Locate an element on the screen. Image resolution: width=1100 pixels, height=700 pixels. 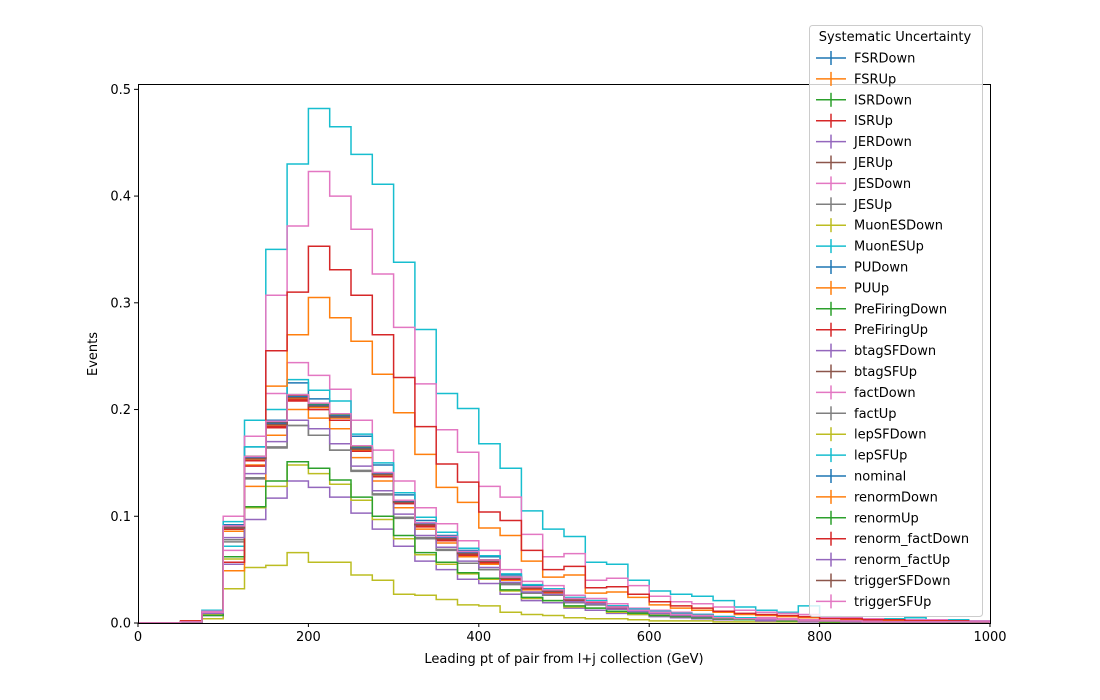
legend-entry-PreFiringDown: PreFiringDown is located at coordinates (881, 309).